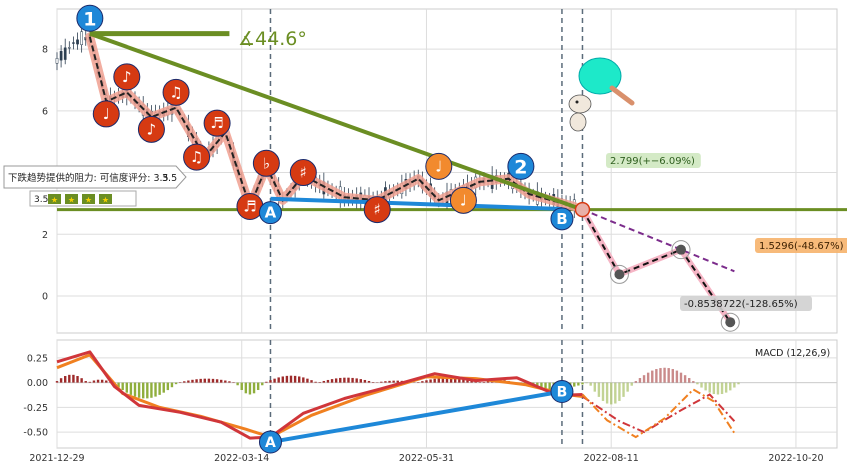 The height and width of the screenshot is (475, 847). Describe the element at coordinates (272, 39) in the screenshot. I see `trend-angle-label: ∡44.6°` at that location.